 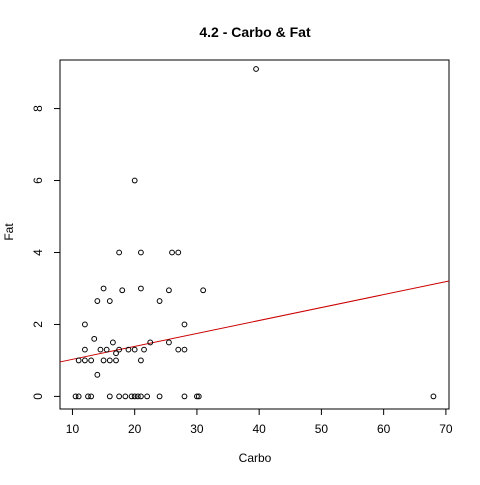 What do you see at coordinates (255, 458) in the screenshot?
I see `x-axis-label: Carbo` at bounding box center [255, 458].